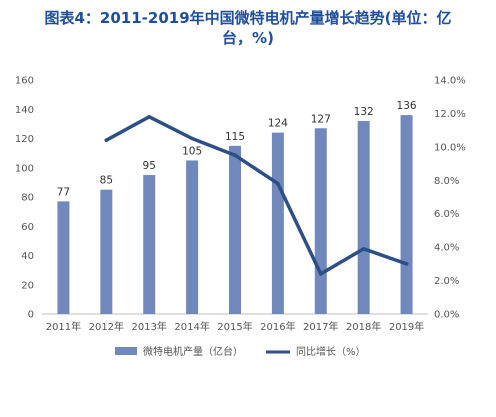 This screenshot has height=417, width=496. I want to click on y-left-tick-label: 40, so click(27, 256).